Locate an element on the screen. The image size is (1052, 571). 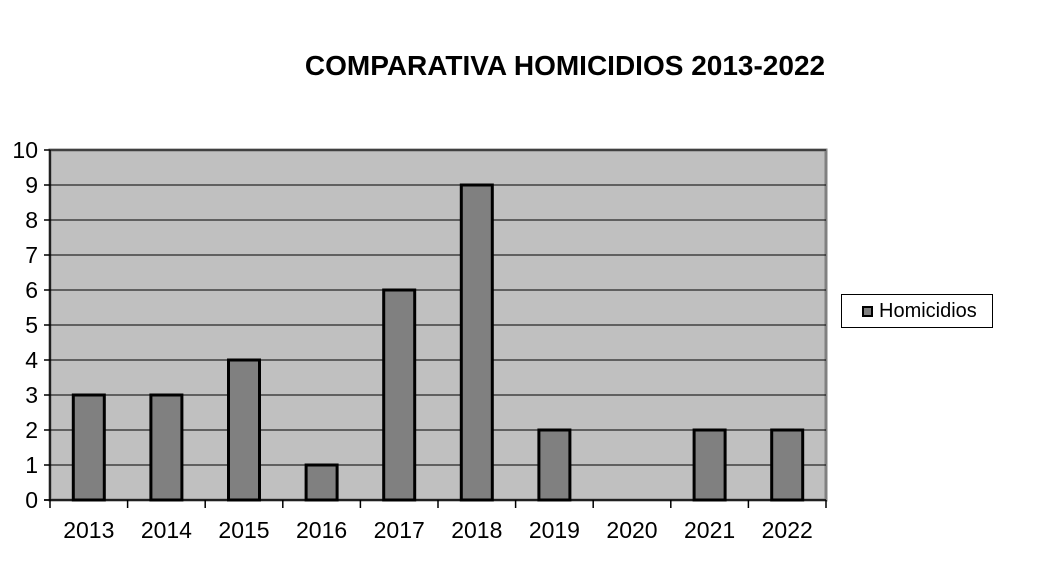
y-tick-label: 5 is located at coordinates (31, 325).